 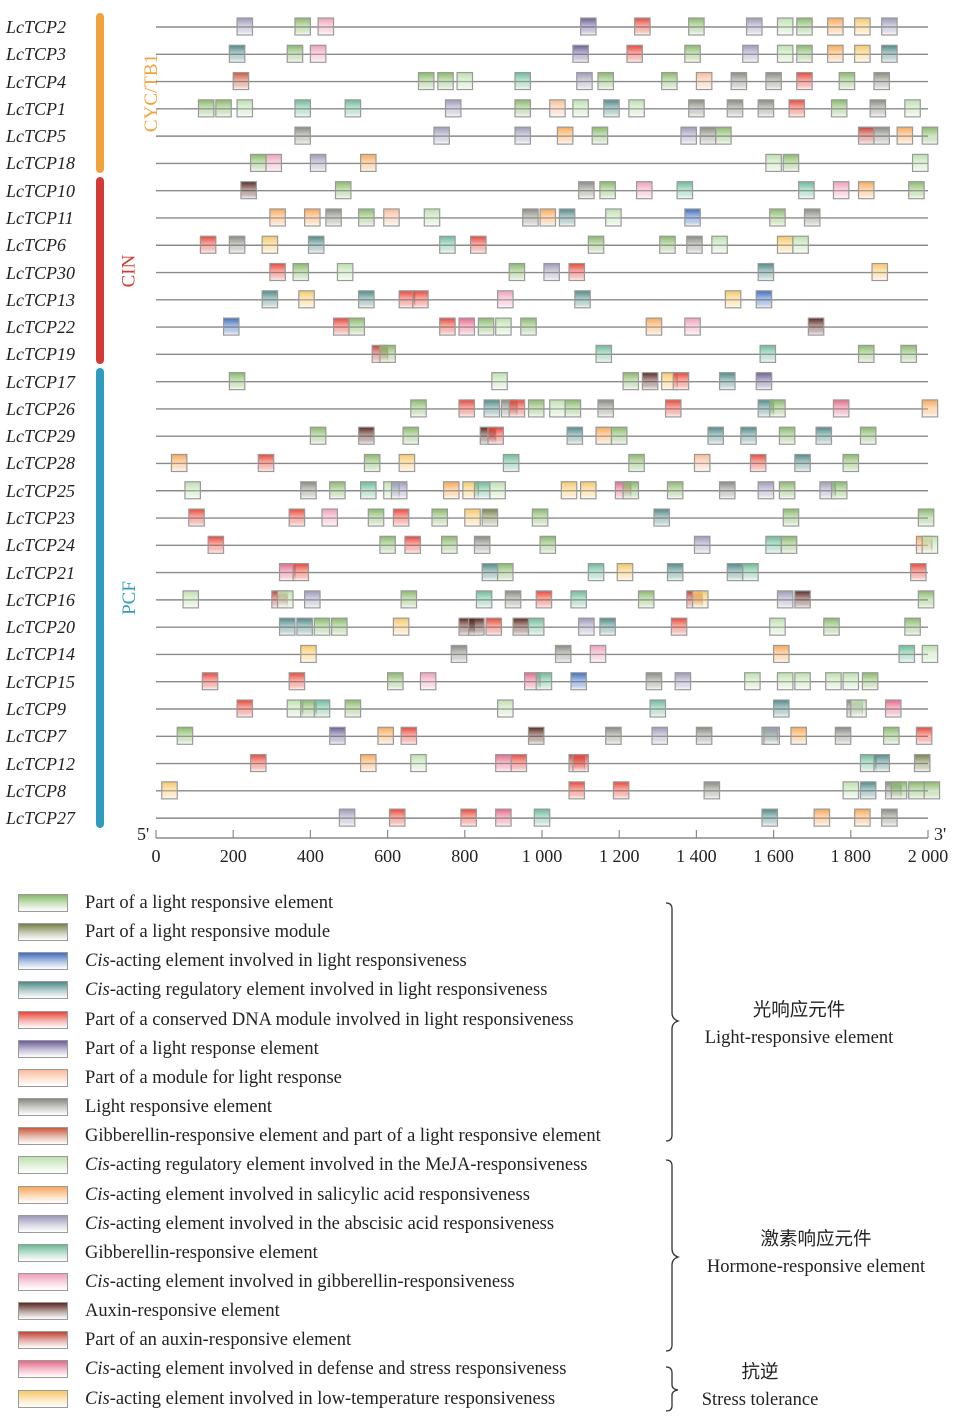 What do you see at coordinates (673, 1157) in the screenshot?
I see `legend-braces` at bounding box center [673, 1157].